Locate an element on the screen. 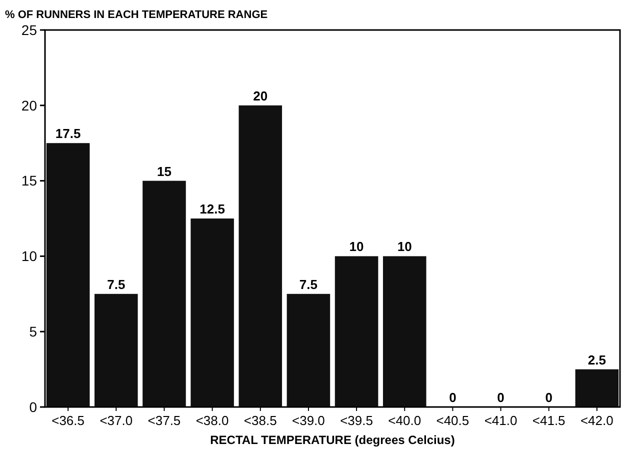  y-tick-label: 10 is located at coordinates (29, 256).